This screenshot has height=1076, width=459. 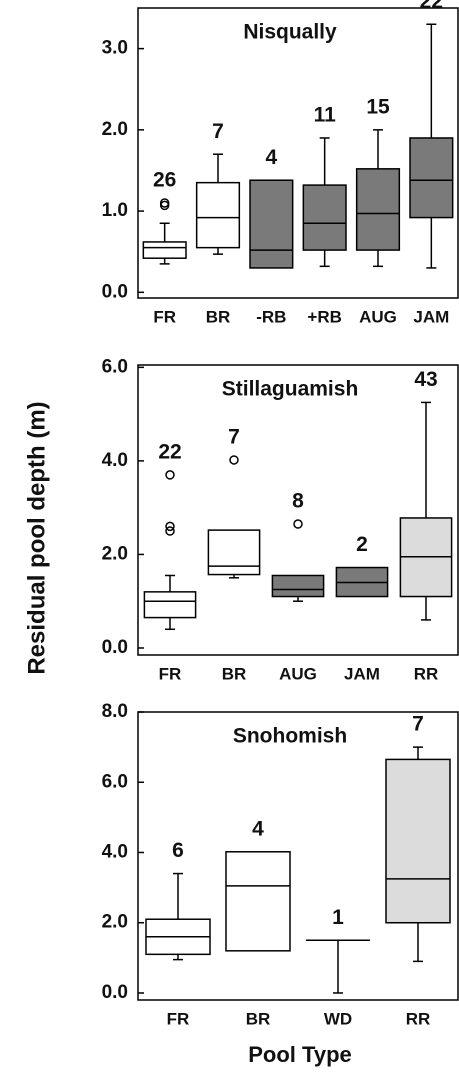 I want to click on x-axis-label: Pool Type, so click(x=300, y=1054).